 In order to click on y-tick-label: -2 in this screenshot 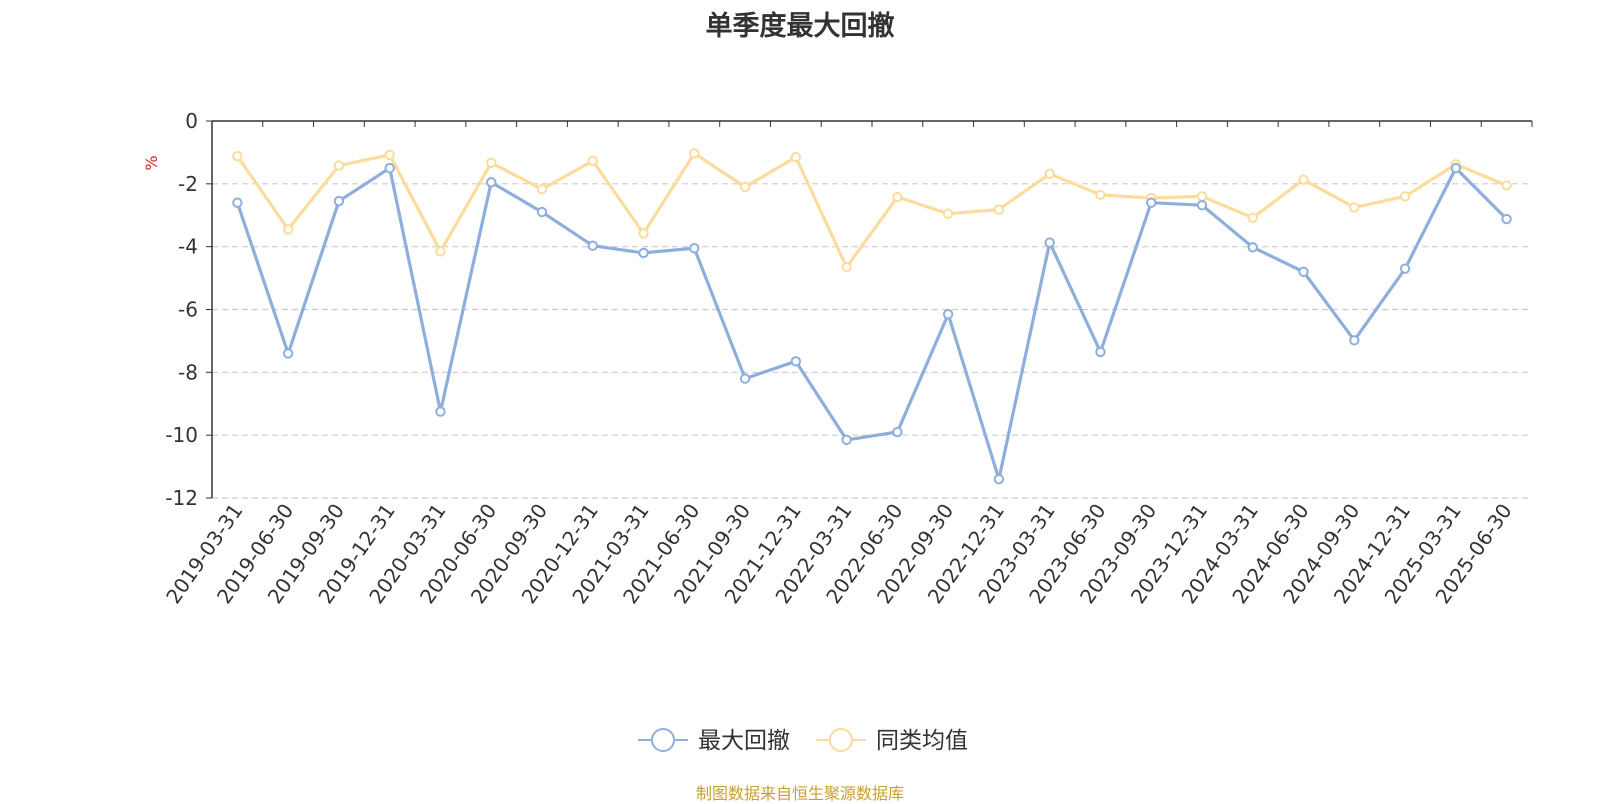, I will do `click(188, 184)`.